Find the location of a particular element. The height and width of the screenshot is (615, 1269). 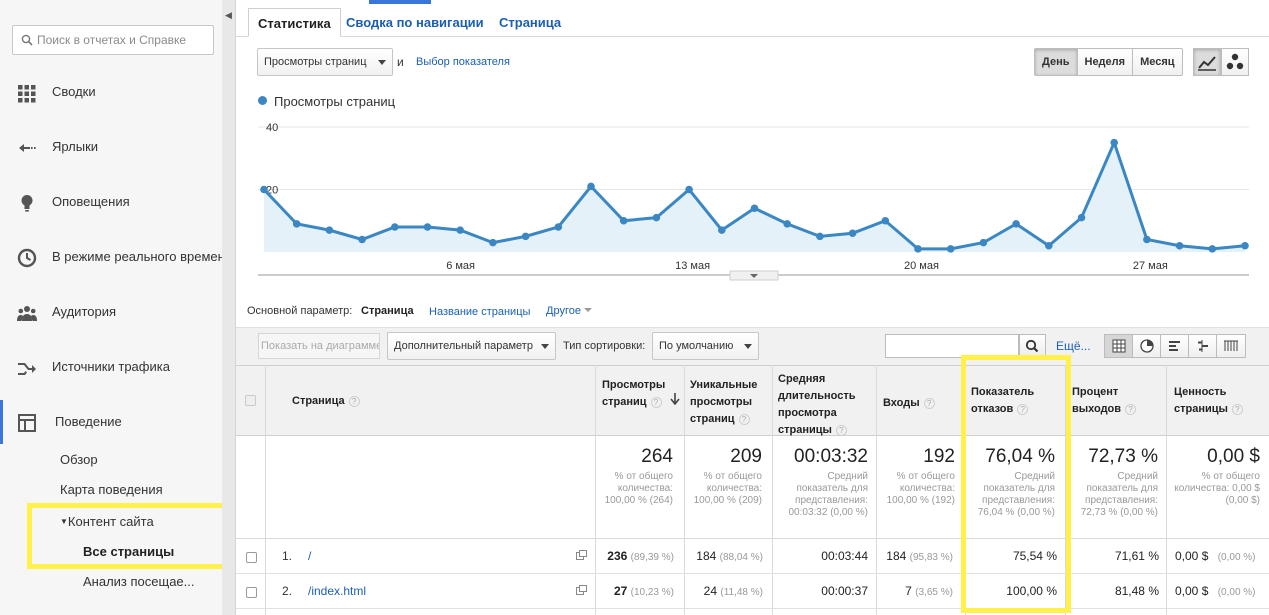

sidebar-item-label: Ярлыки is located at coordinates (75, 146).